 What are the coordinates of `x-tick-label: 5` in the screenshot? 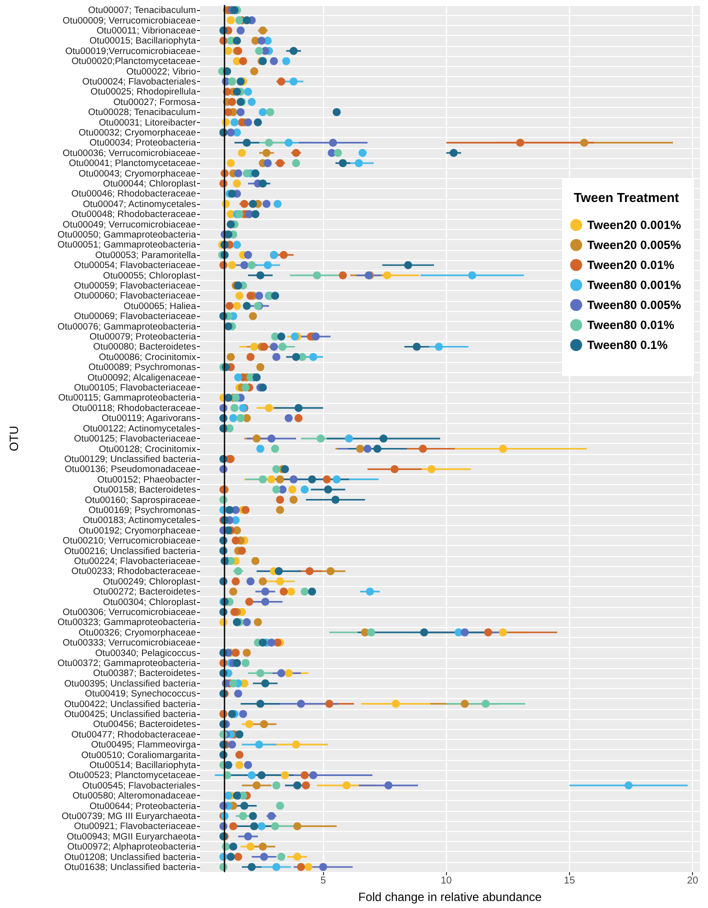 It's located at (323, 881).